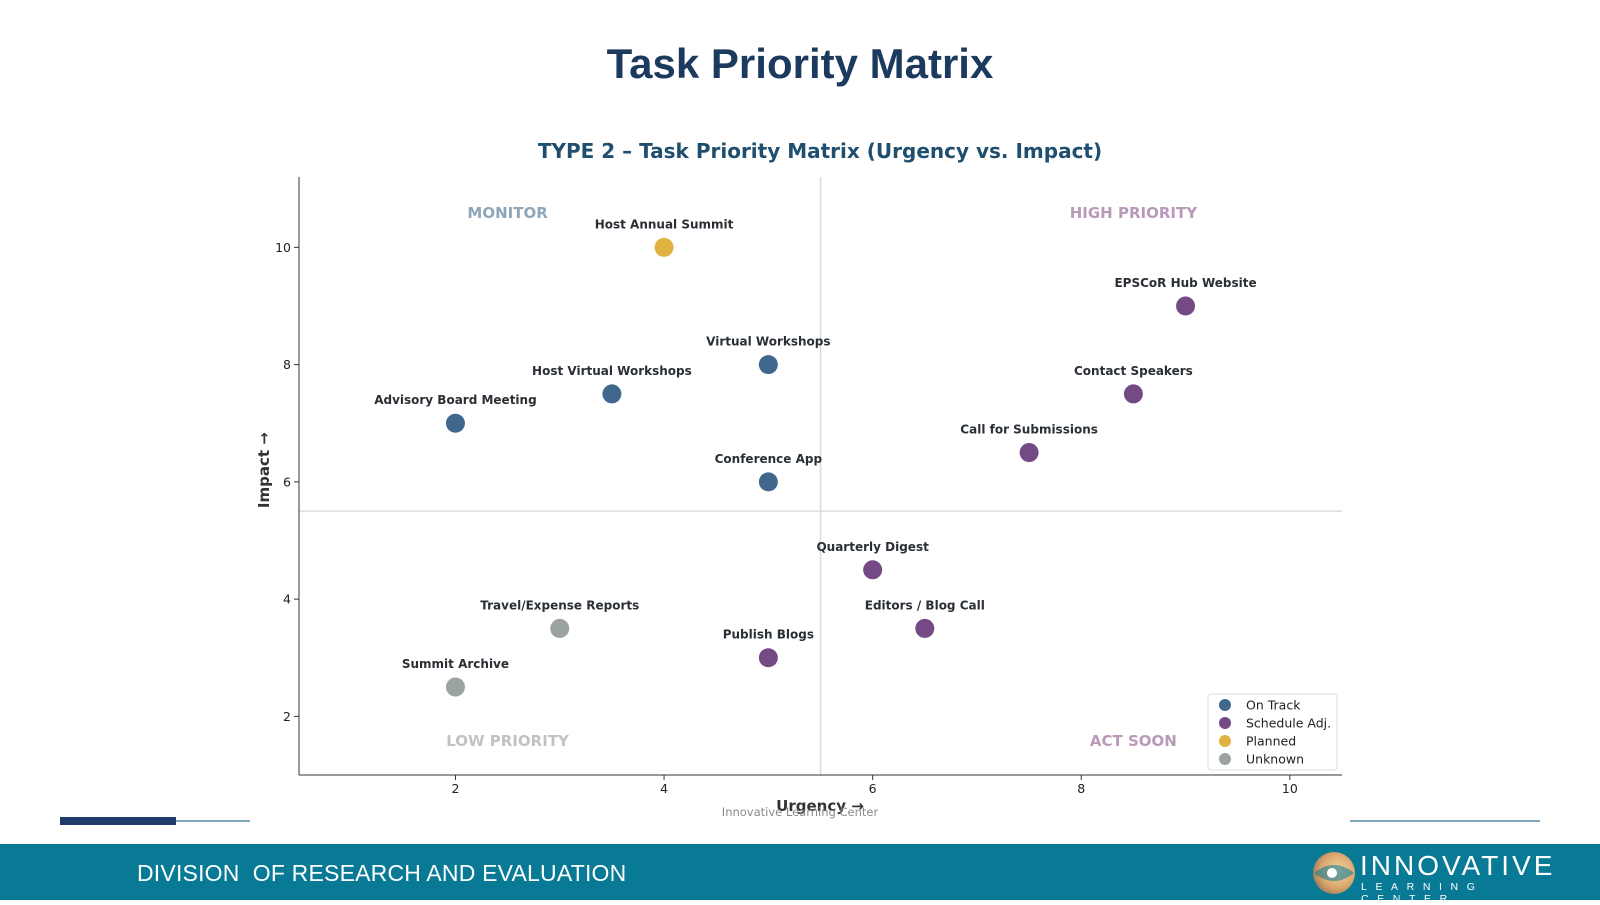  I want to click on legend-label: Schedule Adj., so click(1288, 723).